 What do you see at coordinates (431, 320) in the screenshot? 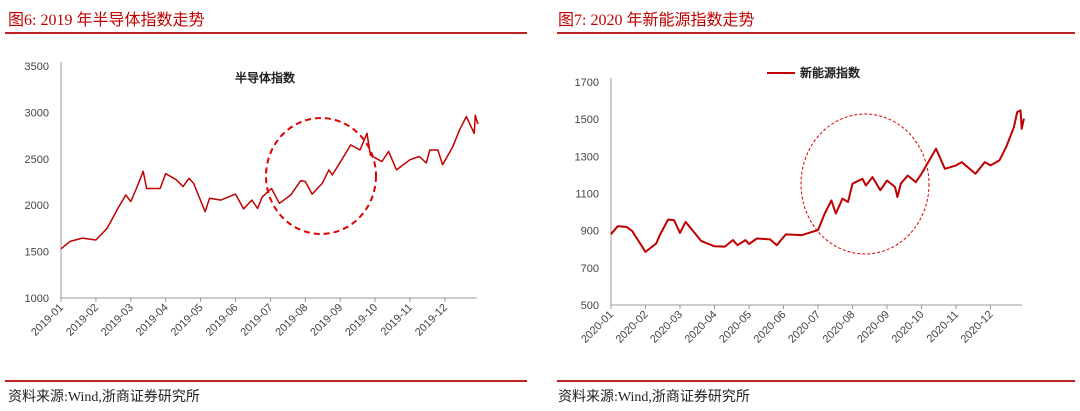
I see `x-tick-label: 2019-12` at bounding box center [431, 320].